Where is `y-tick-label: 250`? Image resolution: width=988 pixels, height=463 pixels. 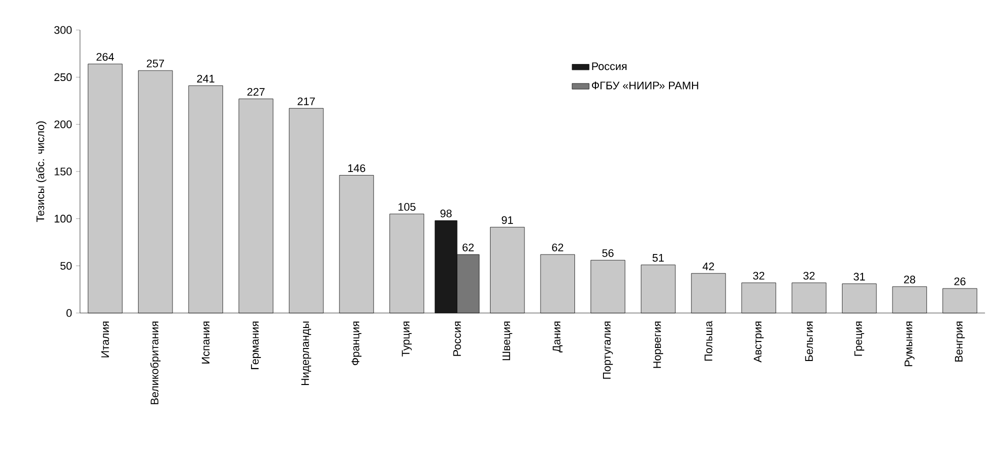
y-tick-label: 250 is located at coordinates (63, 77).